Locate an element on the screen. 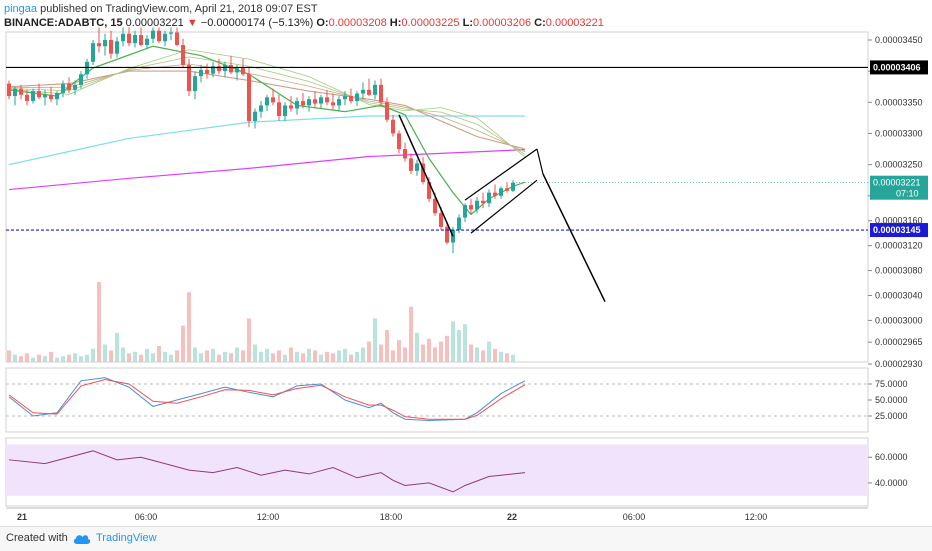 This screenshot has height=551, width=932. flag-upper-line is located at coordinates (501, 174).